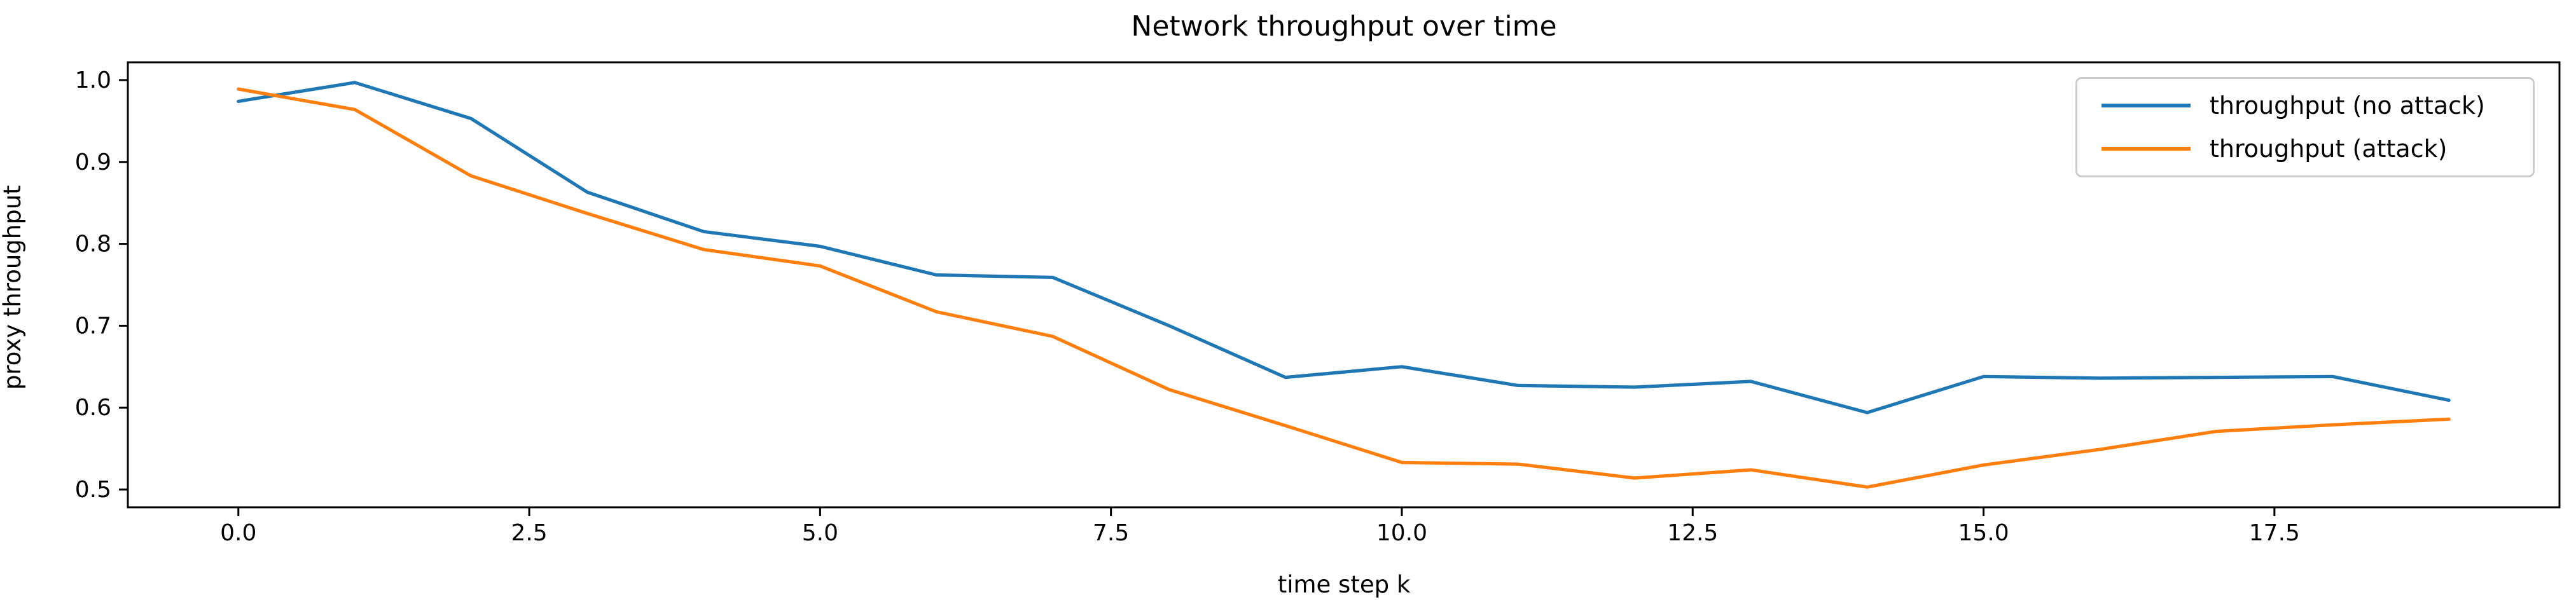  I want to click on y-tick-label: 0.6, so click(93, 408).